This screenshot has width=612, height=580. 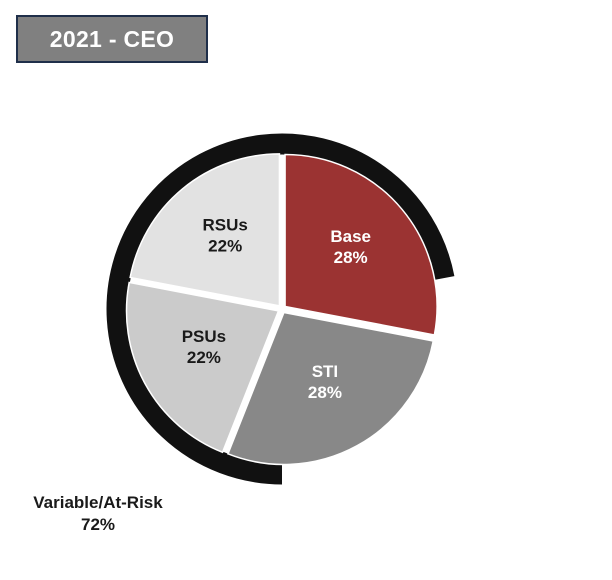 I want to click on pie-slice-sti, so click(x=330, y=388).